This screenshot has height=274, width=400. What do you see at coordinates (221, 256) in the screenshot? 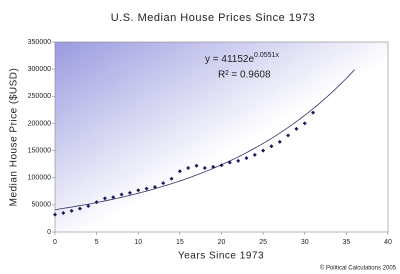
I see `x-axis-label: Years Since 1973` at bounding box center [221, 256].